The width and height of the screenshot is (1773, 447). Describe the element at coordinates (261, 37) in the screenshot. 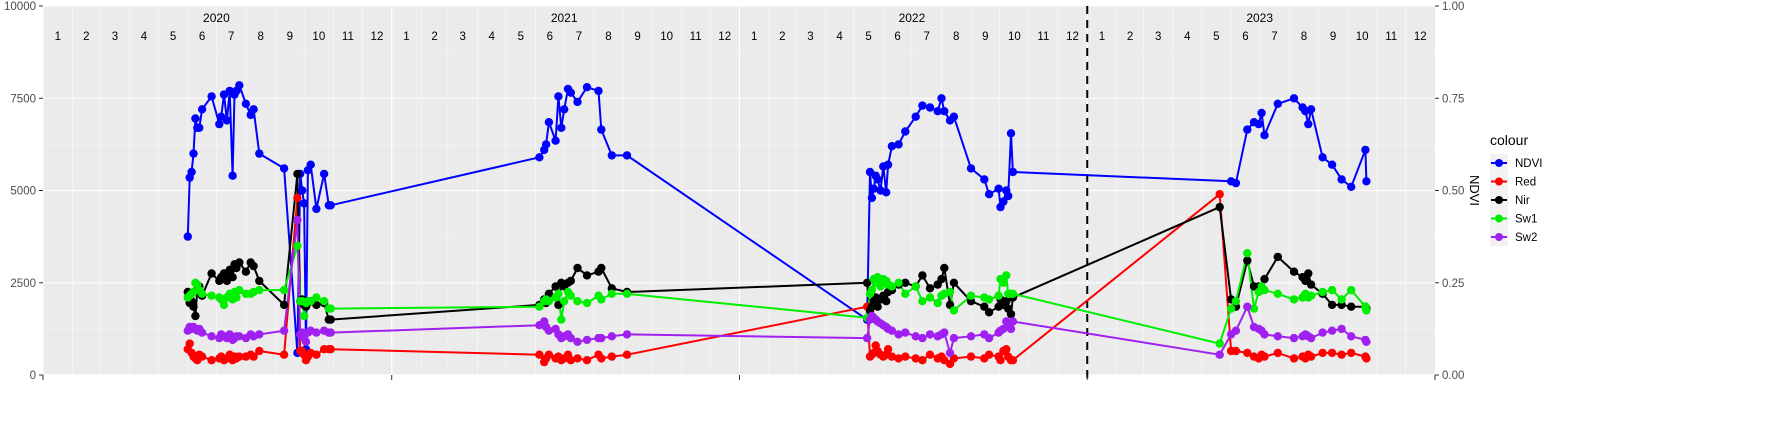

I see `month-label: 8` at that location.